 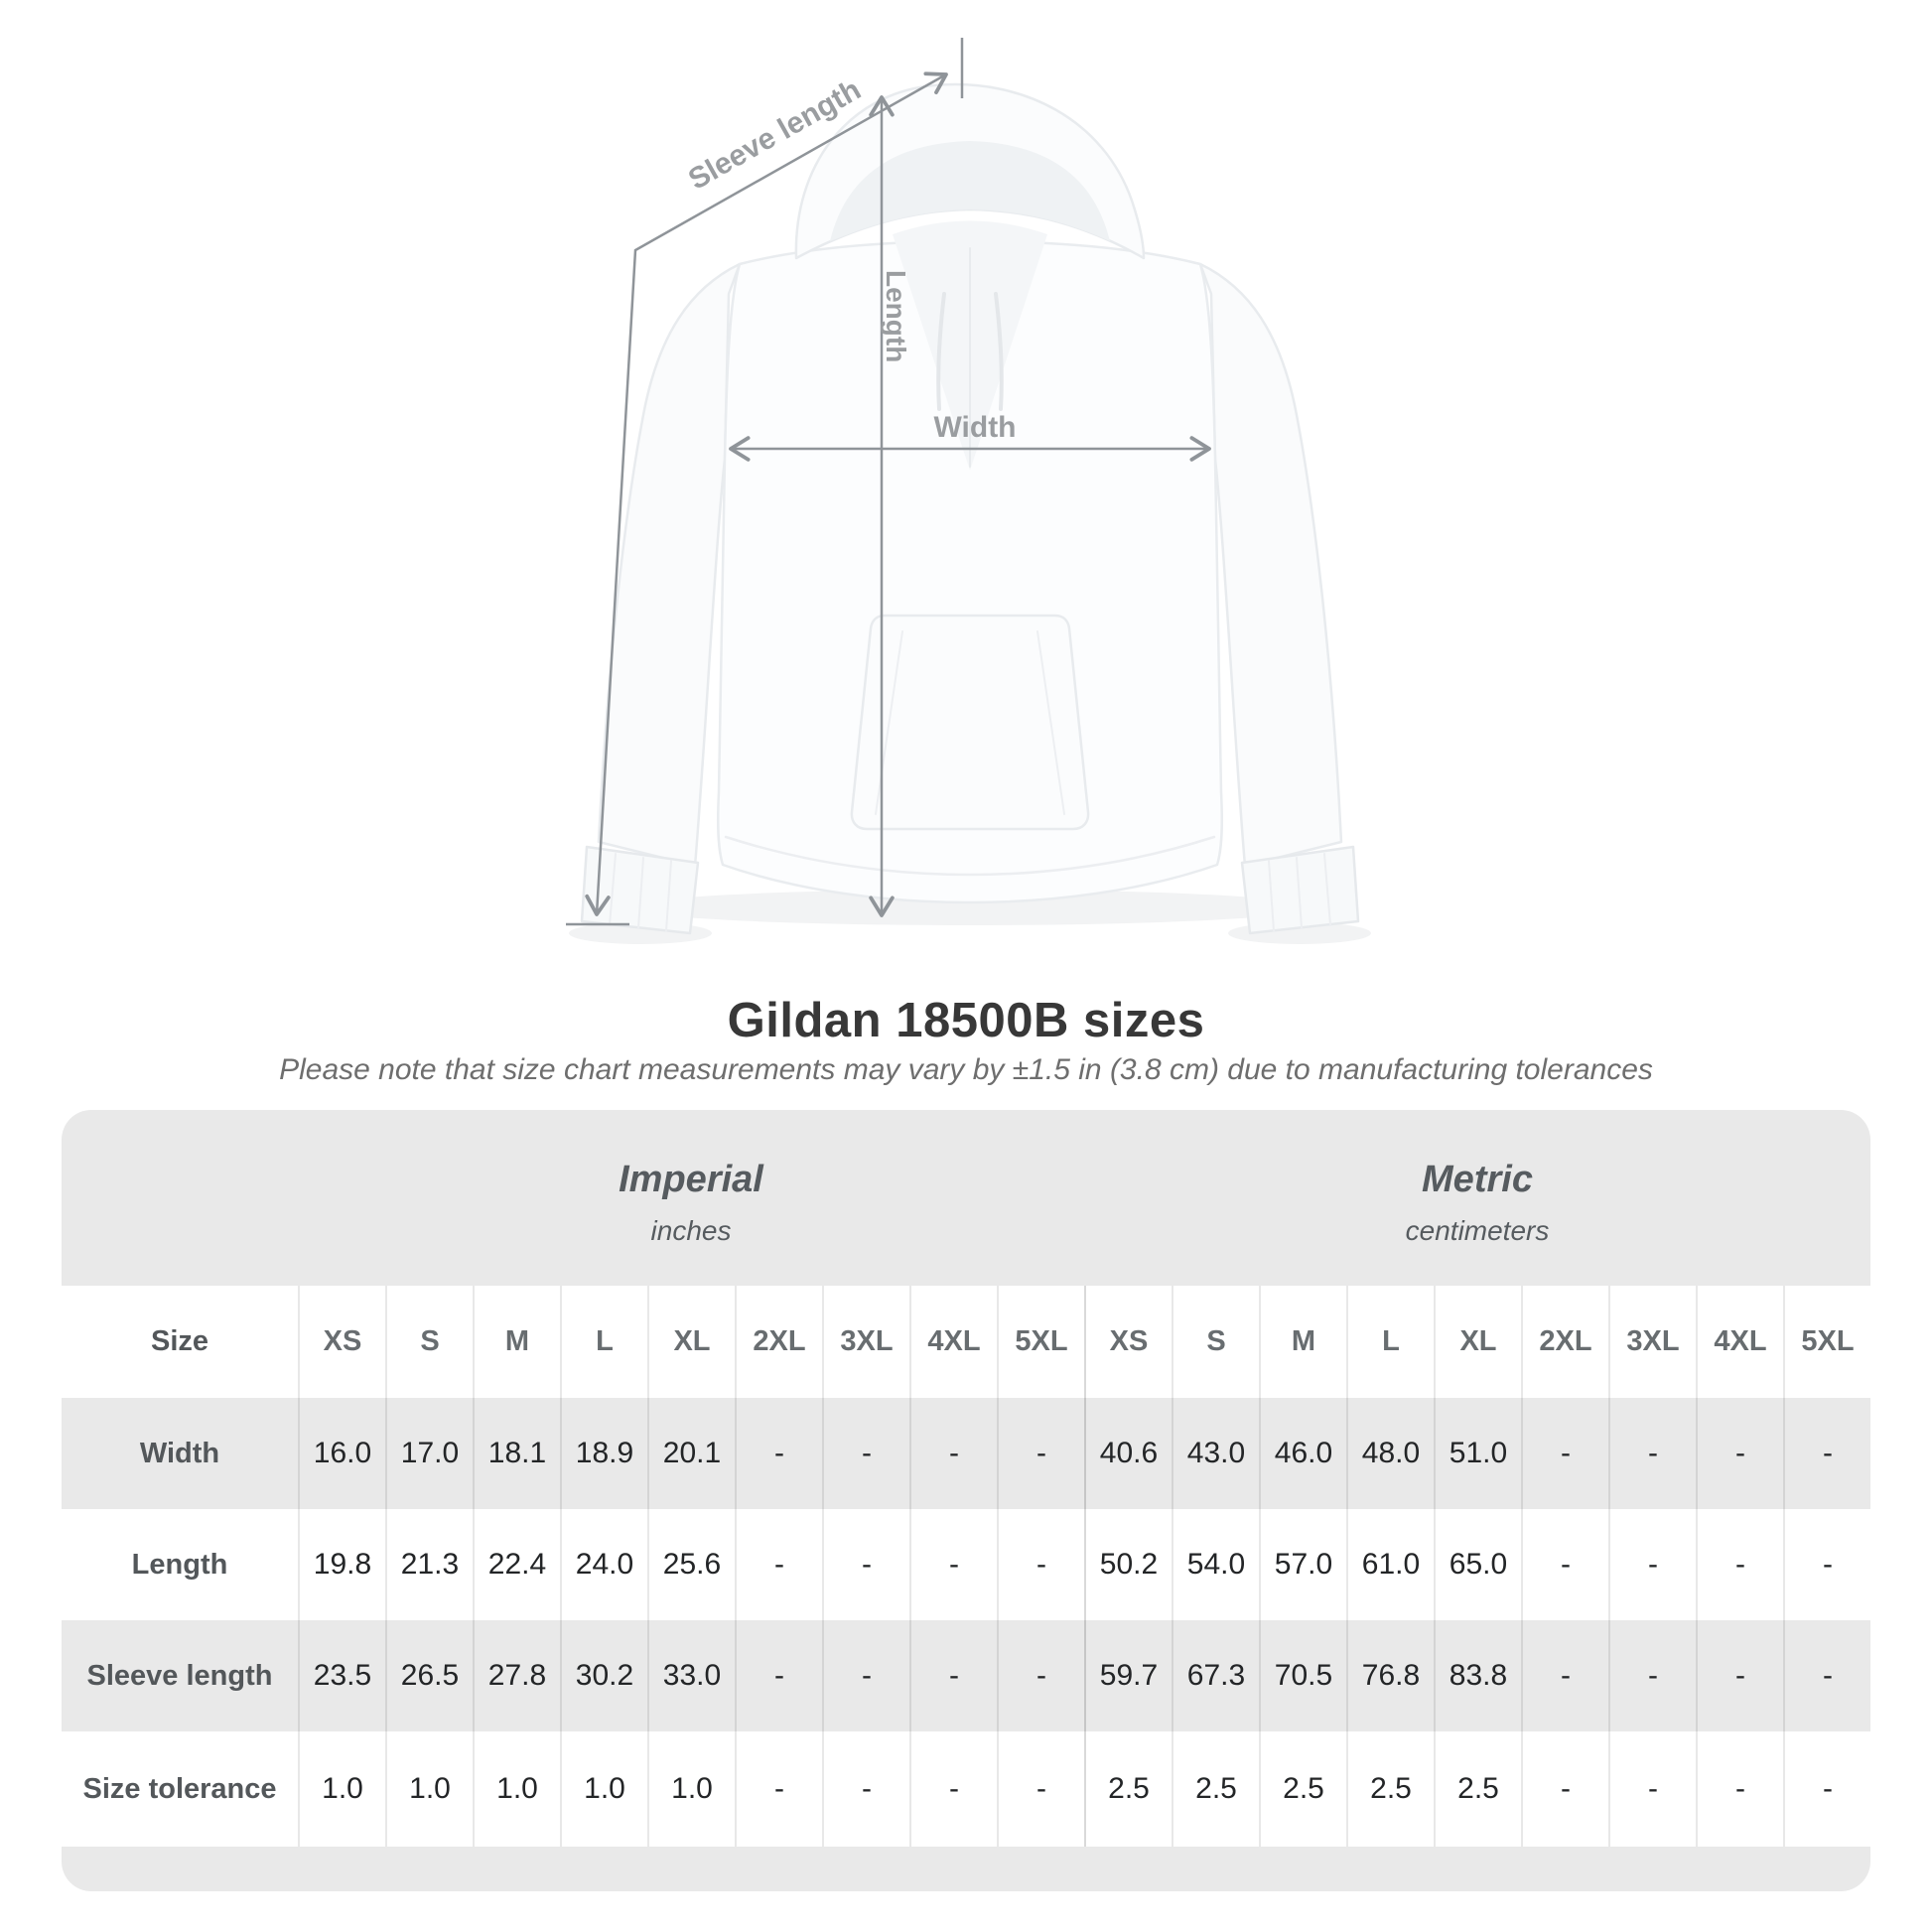 I want to click on value-cell: 24.0, so click(x=603, y=1565).